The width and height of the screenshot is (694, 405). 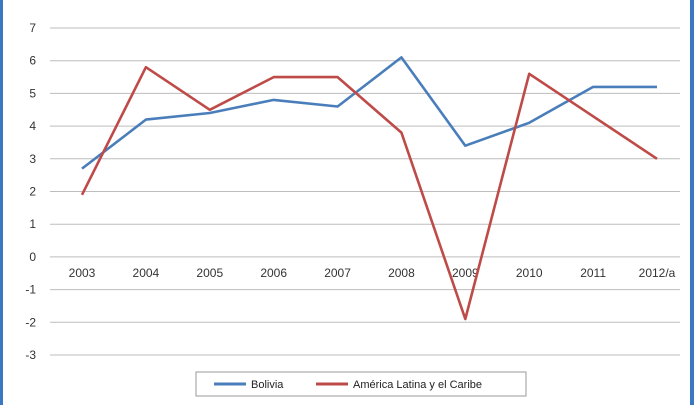 I want to click on x-tick-label: 2003, so click(x=82, y=273).